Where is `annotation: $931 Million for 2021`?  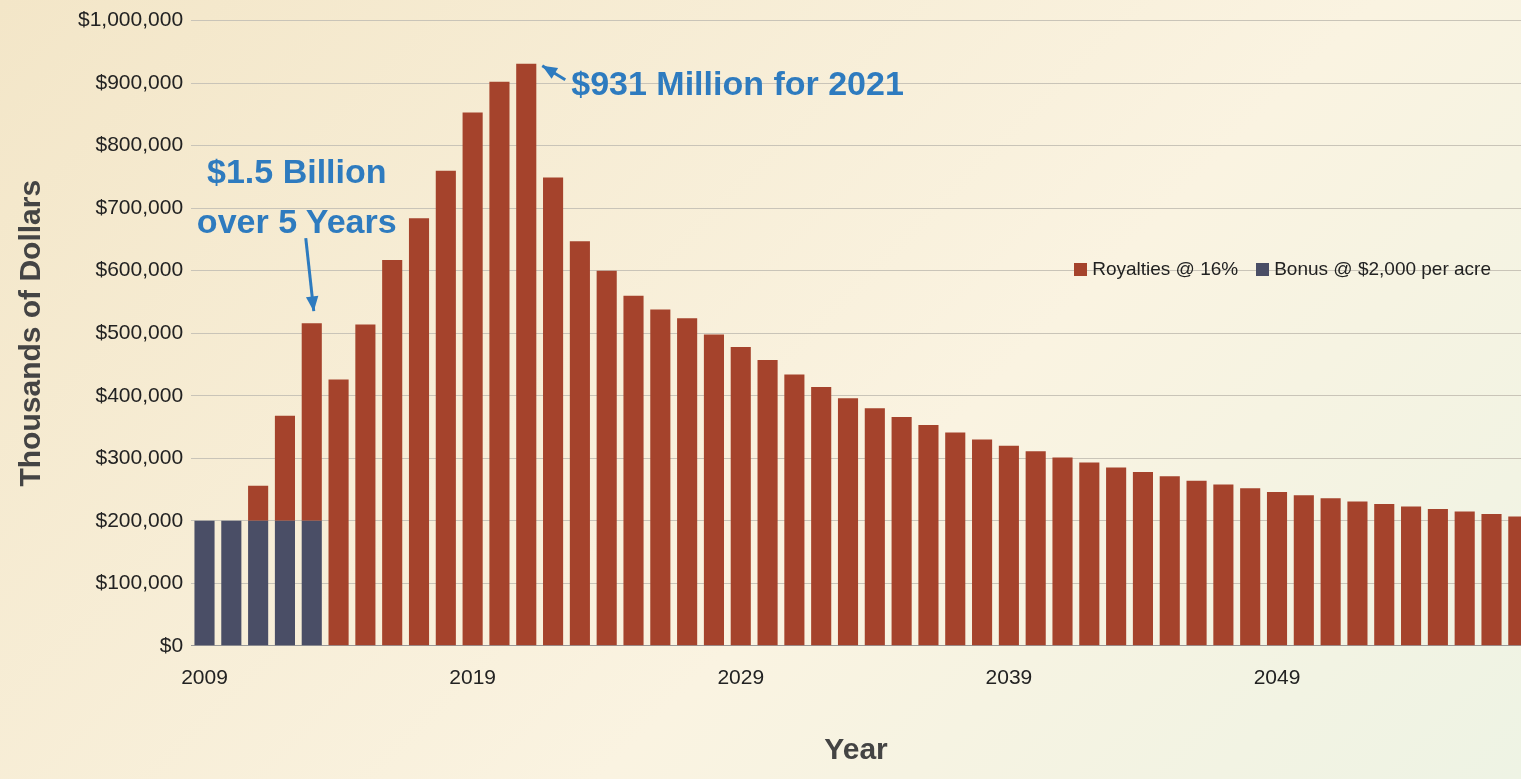
annotation: $931 Million for 2021 is located at coordinates (737, 83).